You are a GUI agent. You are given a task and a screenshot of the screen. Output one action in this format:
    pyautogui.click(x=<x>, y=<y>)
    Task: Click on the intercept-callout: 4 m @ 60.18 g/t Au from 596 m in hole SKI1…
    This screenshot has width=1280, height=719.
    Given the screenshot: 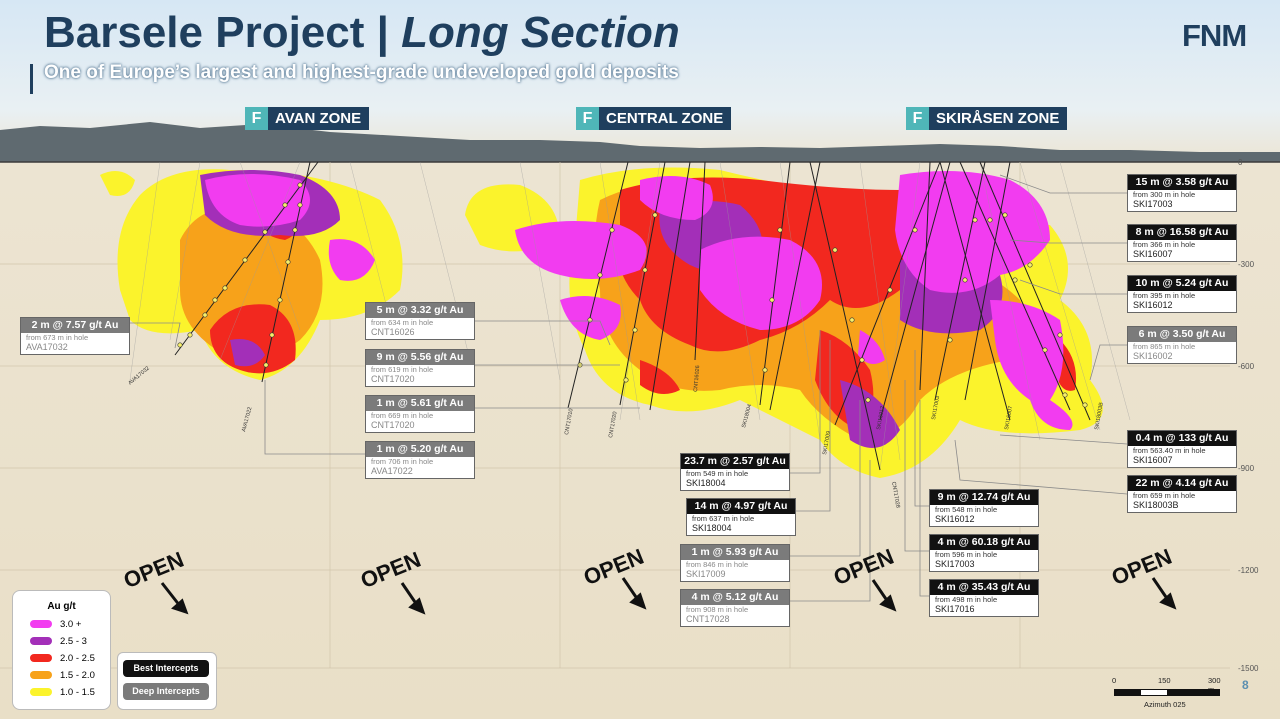 What is the action you would take?
    pyautogui.click(x=984, y=553)
    